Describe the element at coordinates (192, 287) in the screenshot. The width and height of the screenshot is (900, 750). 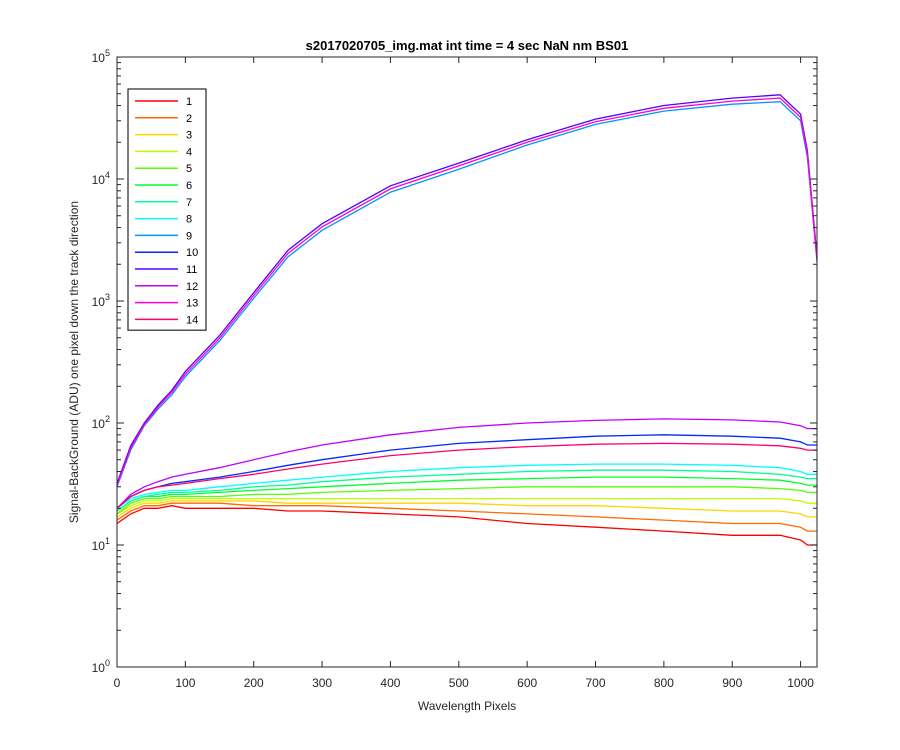
I see `legend-label-12: 12` at that location.